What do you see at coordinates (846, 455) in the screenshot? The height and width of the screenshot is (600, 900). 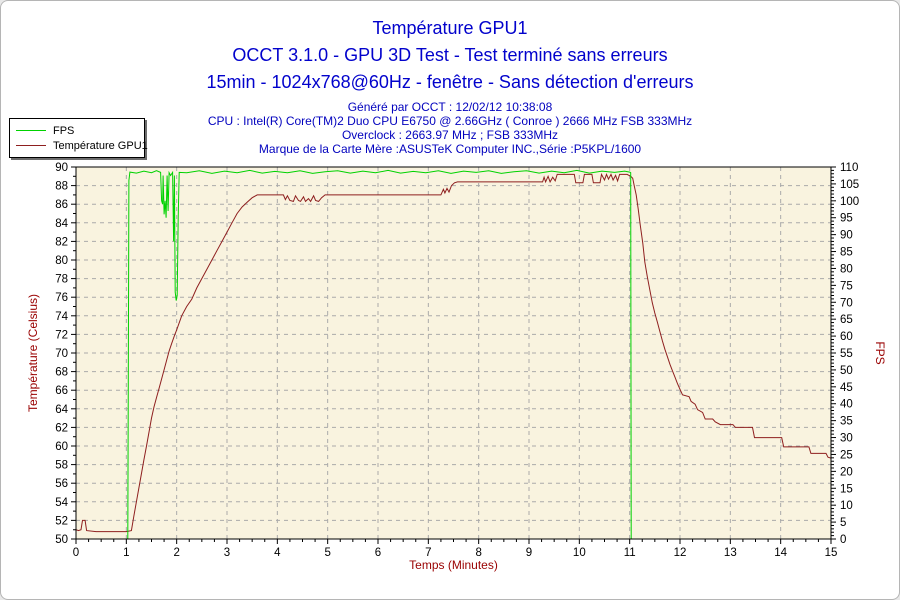 I see `y-right-tick-label: 25` at bounding box center [846, 455].